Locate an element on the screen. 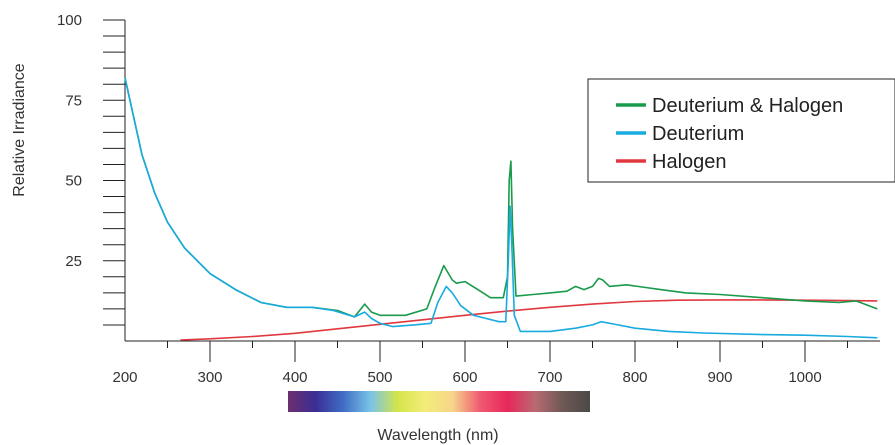 The width and height of the screenshot is (895, 445). legend-items: Deuterium & Halogen Deuterium Halogen is located at coordinates (729, 134).